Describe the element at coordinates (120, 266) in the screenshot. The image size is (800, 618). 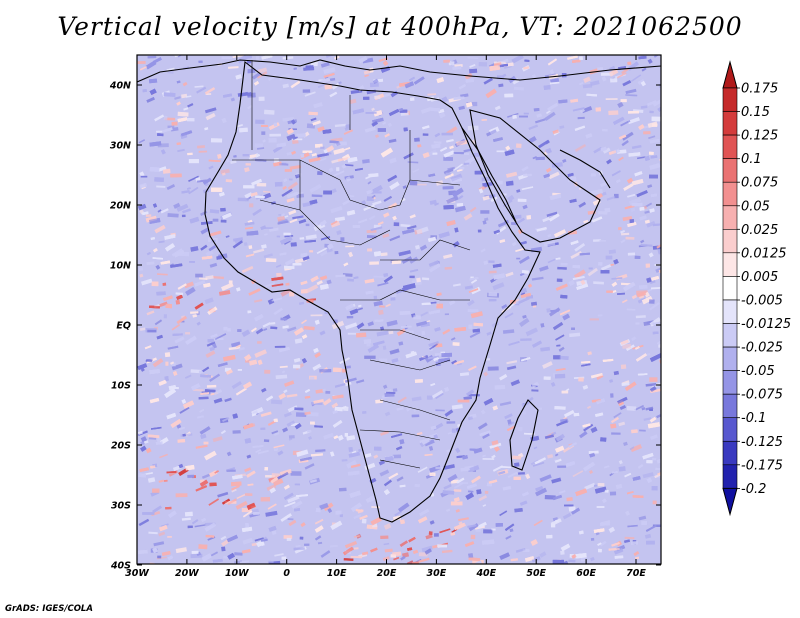
I see `lat-tick-label: 10N` at that location.